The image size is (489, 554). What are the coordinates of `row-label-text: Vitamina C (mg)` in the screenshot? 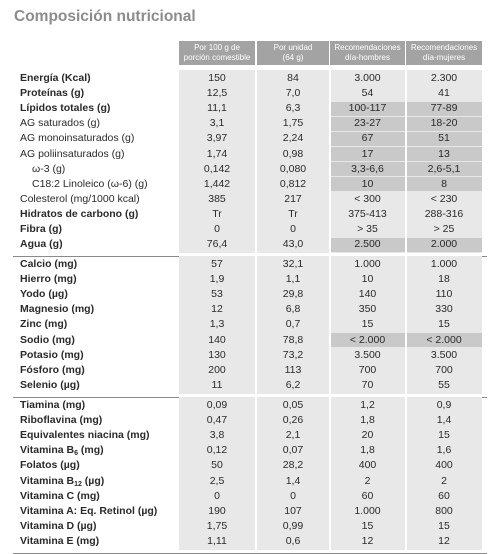 It's located at (60, 495).